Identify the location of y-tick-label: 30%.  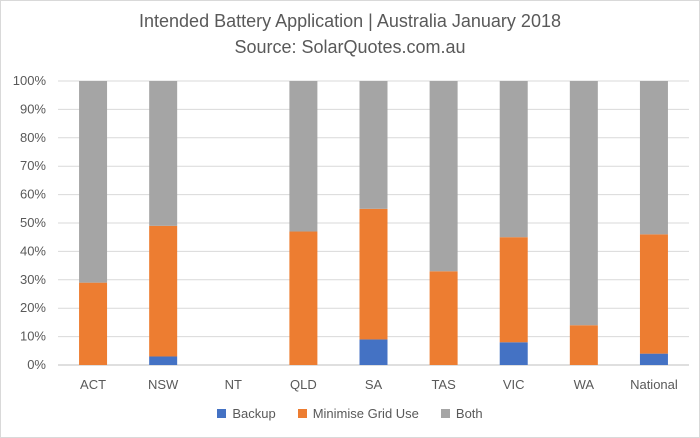
(33, 279).